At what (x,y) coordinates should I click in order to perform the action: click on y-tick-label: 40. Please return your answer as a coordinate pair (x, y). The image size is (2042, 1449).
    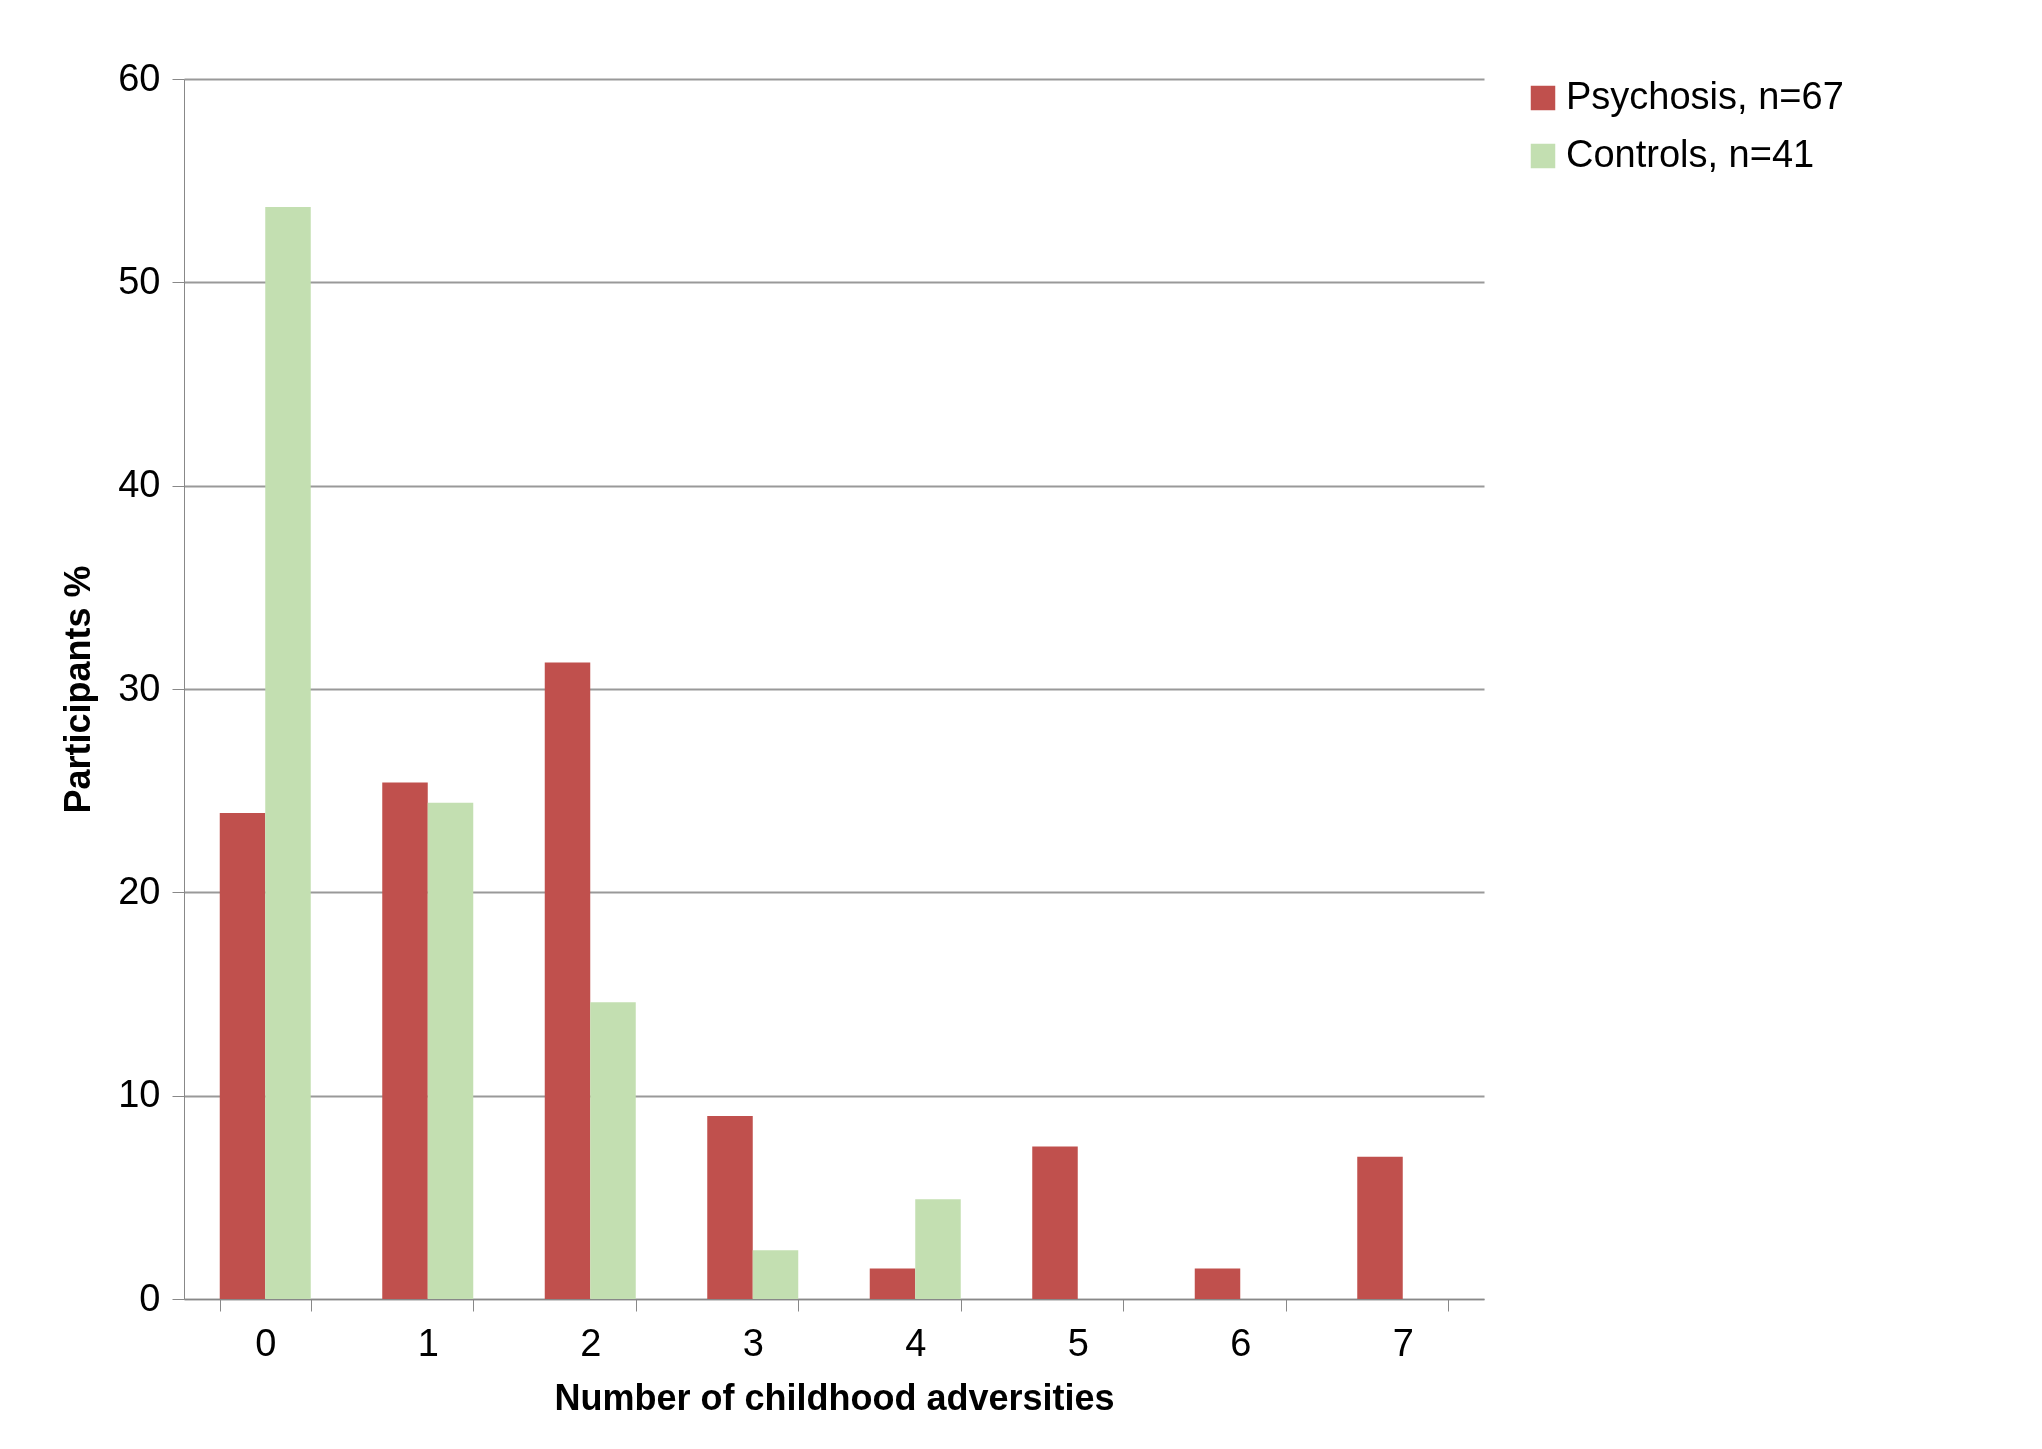
    Looking at the image, I should click on (139, 484).